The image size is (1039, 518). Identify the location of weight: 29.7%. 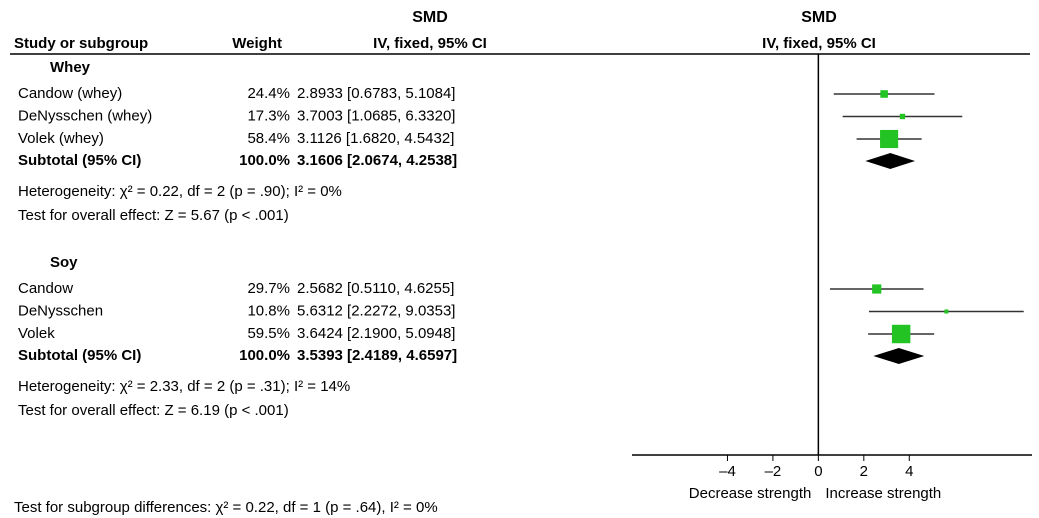
(268, 288).